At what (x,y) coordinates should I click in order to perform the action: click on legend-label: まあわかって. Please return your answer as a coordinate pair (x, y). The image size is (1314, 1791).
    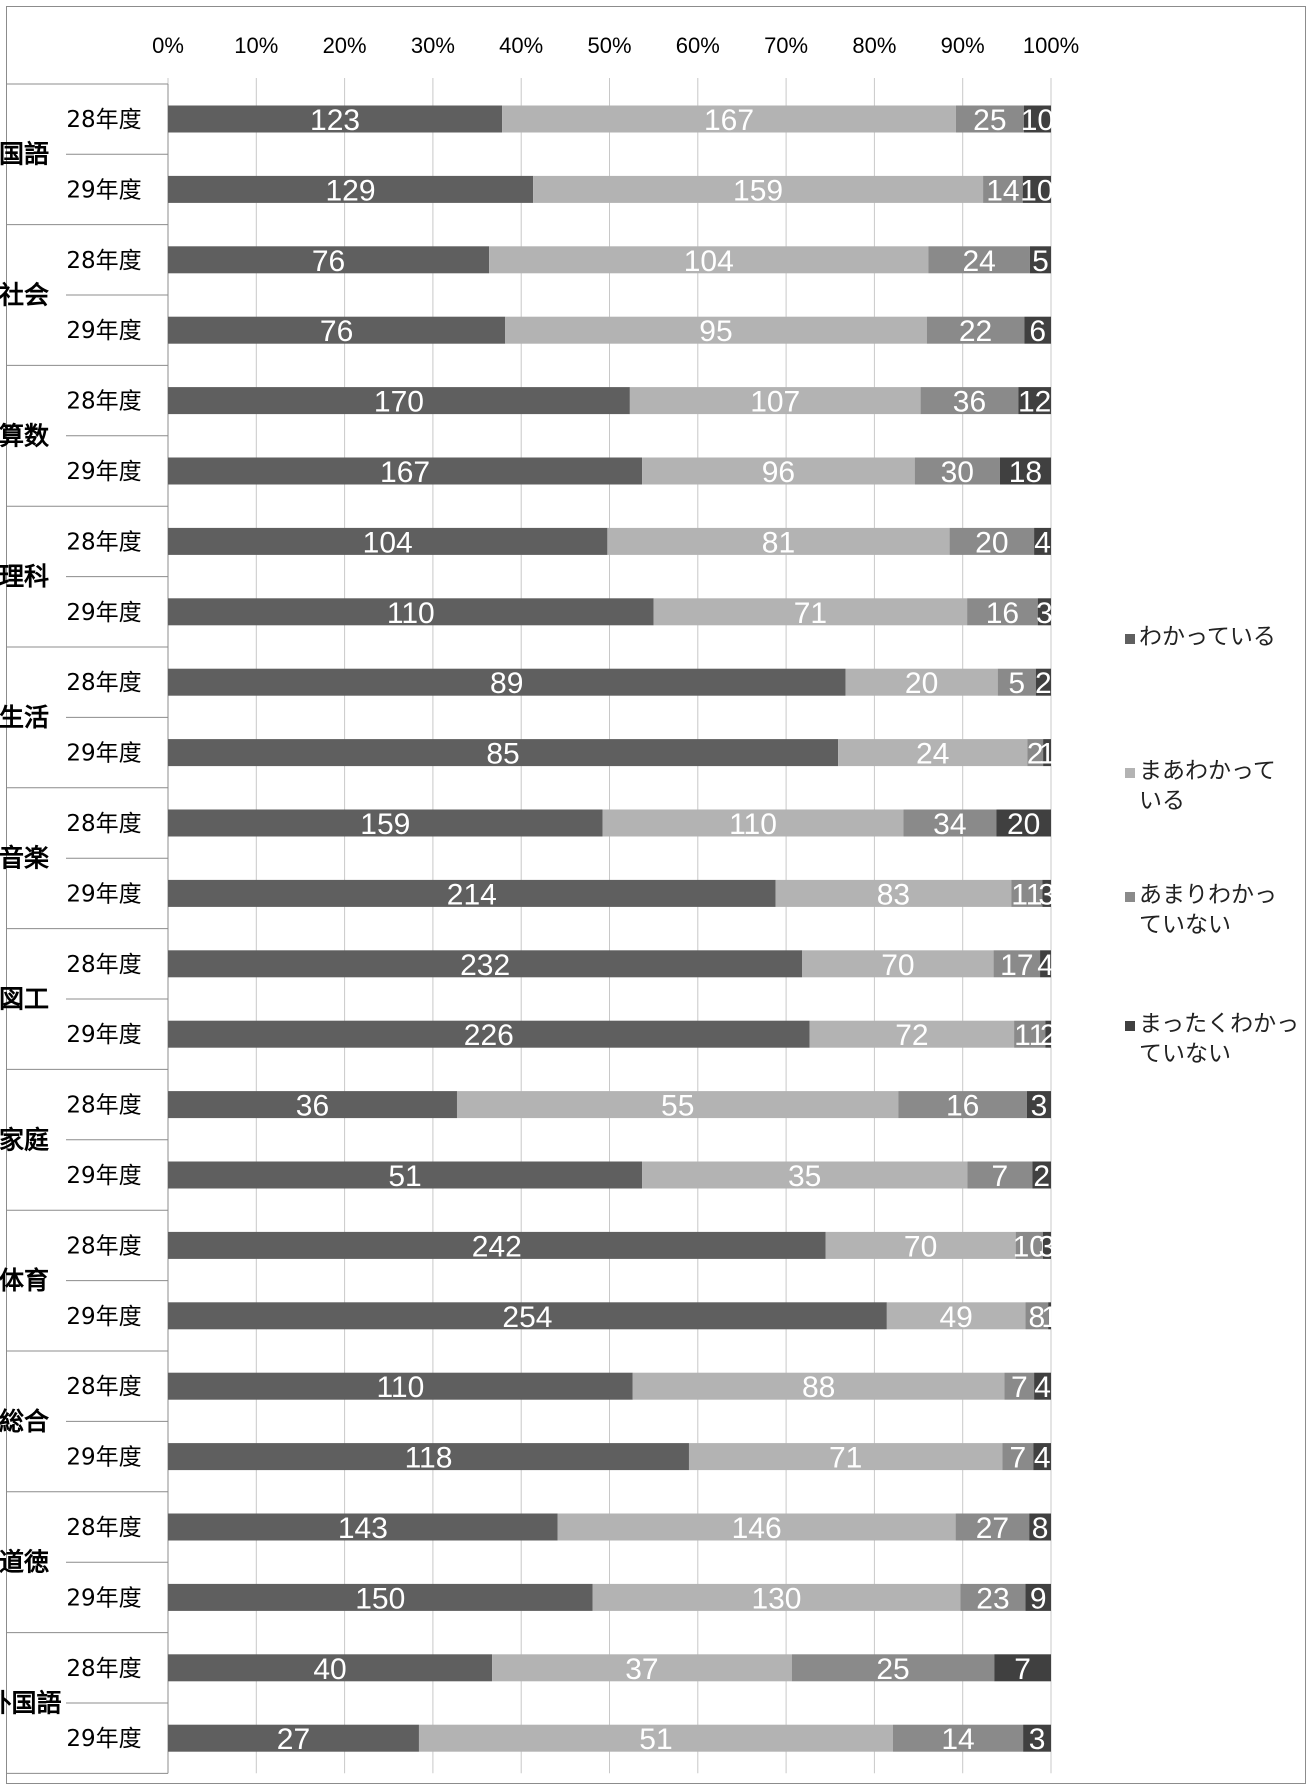
    Looking at the image, I should click on (1207, 771).